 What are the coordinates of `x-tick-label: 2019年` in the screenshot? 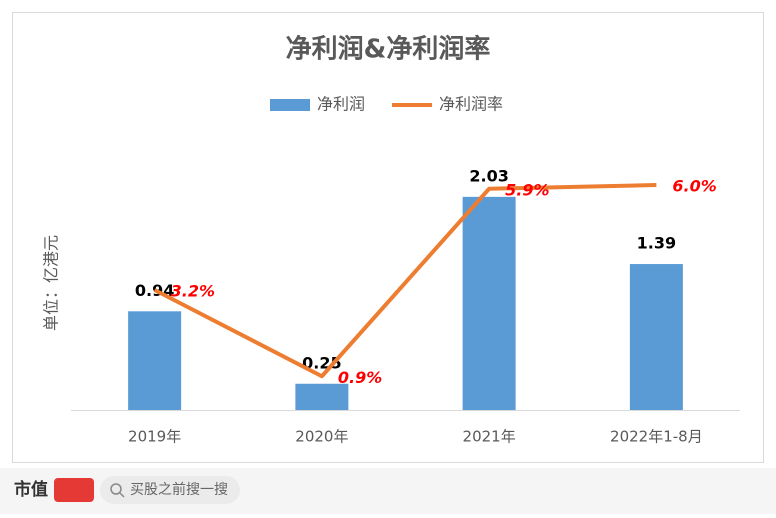 It's located at (154, 437).